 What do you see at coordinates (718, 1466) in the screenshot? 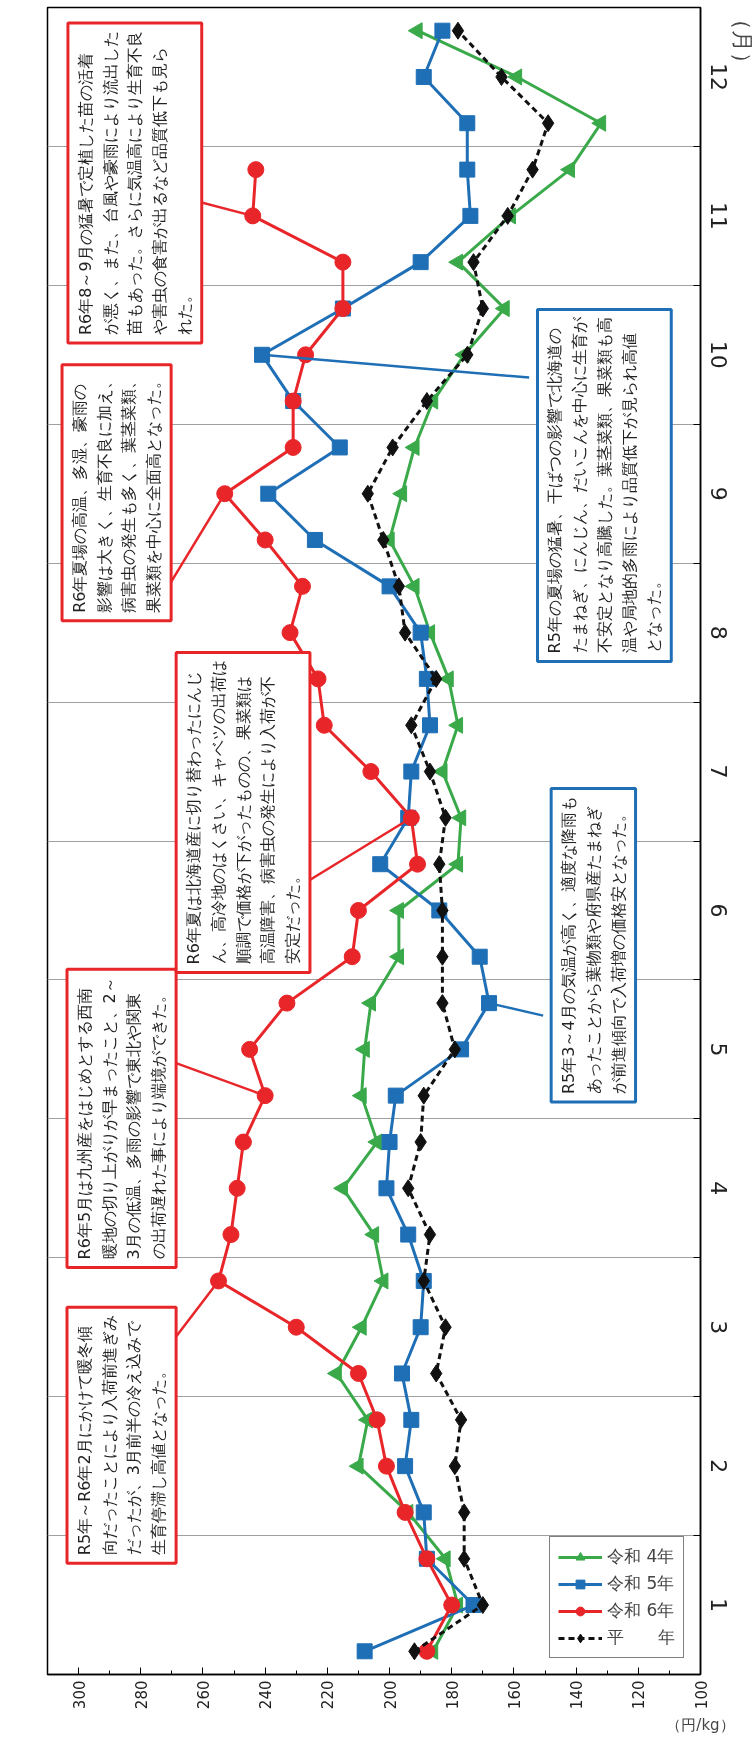
I see `y-tick-label: 2` at bounding box center [718, 1466].